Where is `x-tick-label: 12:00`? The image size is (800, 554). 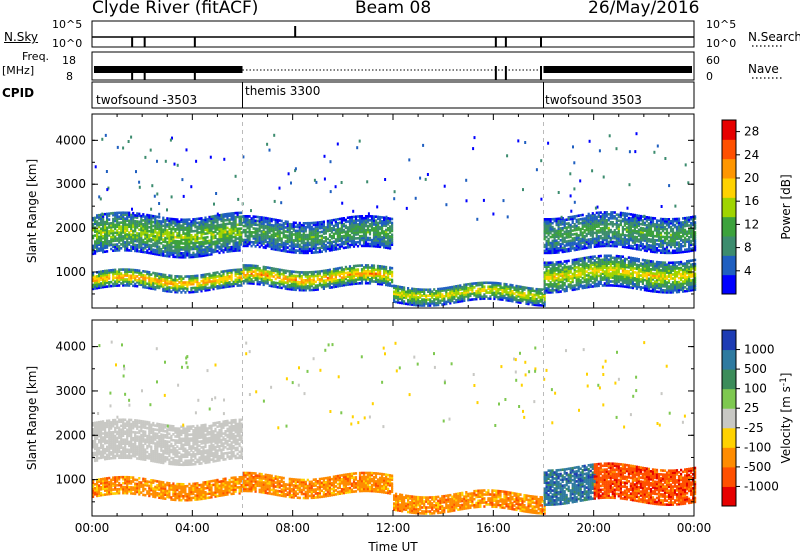 x-tick-label: 12:00 is located at coordinates (393, 528).